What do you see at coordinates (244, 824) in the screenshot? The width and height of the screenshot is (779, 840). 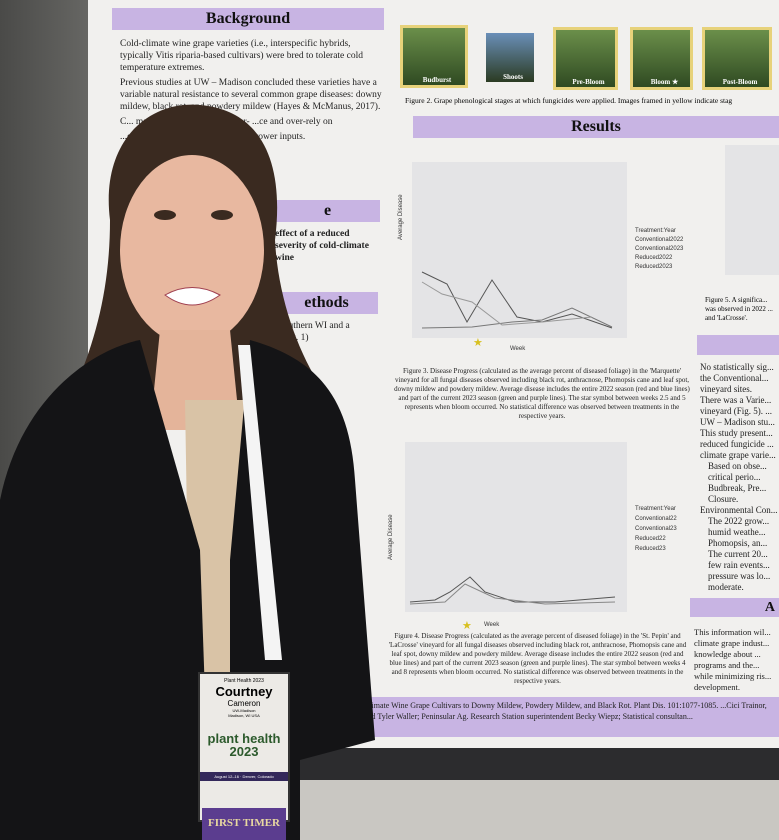 I see `first-timer-ribbon: FIRST TIMER` at bounding box center [244, 824].